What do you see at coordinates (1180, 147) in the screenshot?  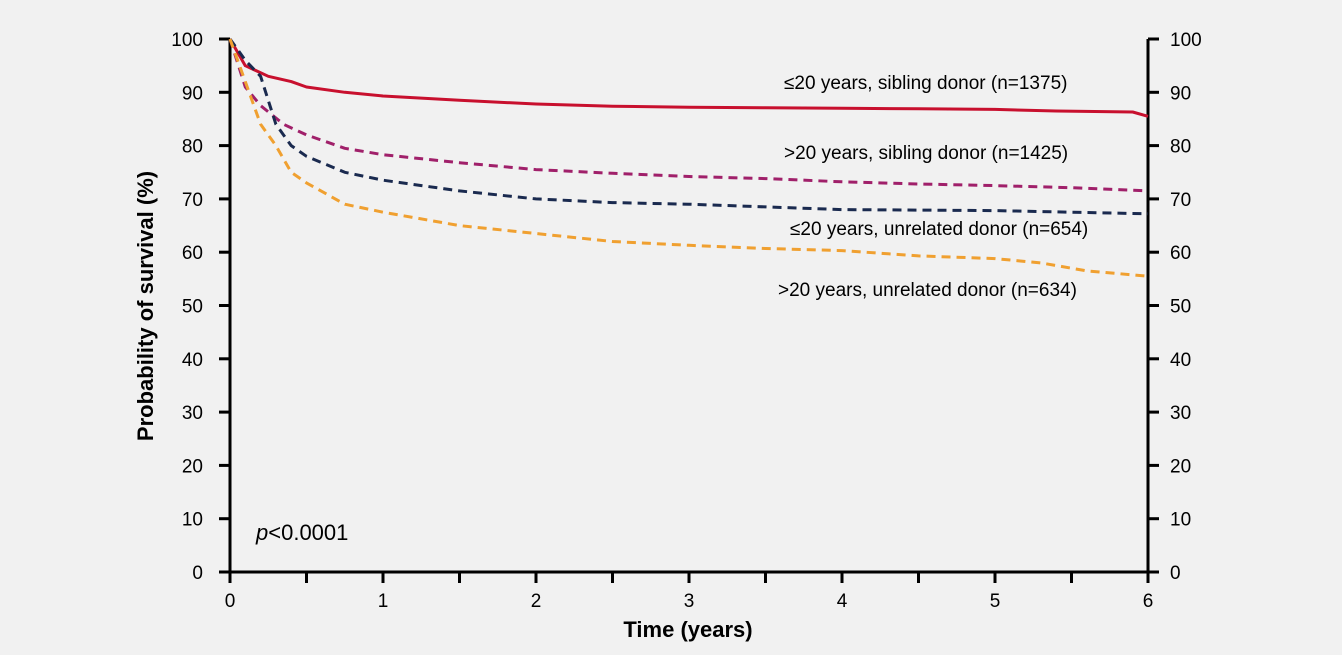 I see `y-tick-label-right: 80` at bounding box center [1180, 147].